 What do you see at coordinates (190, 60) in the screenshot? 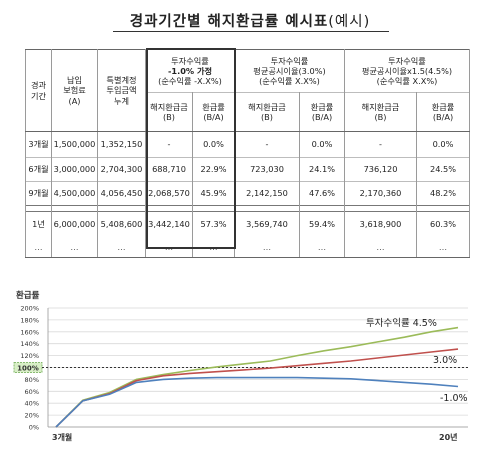
I see `header-group-minus1-line: 투자수익률` at bounding box center [190, 60].